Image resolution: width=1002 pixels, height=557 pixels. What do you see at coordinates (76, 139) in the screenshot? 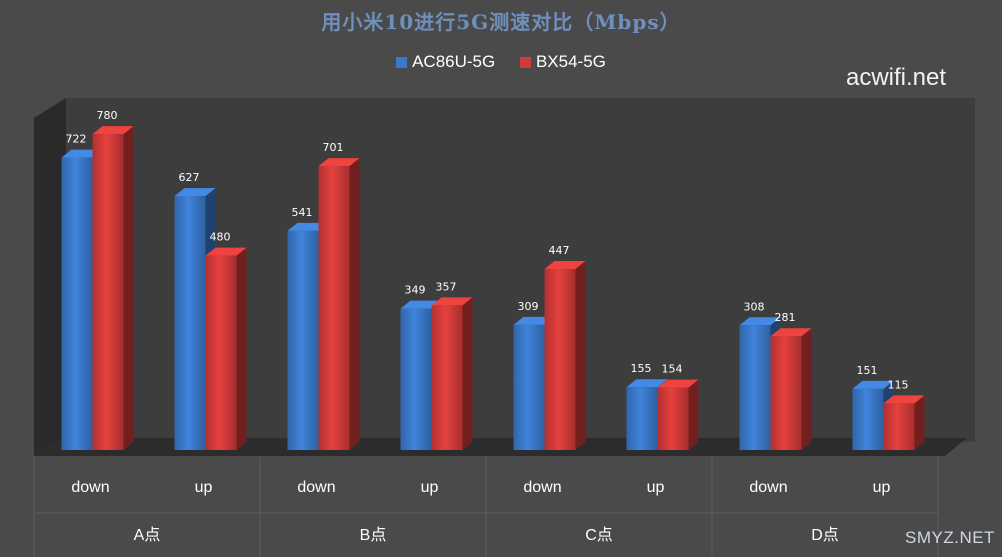
I see `data-label-1-1: 722` at bounding box center [76, 139].